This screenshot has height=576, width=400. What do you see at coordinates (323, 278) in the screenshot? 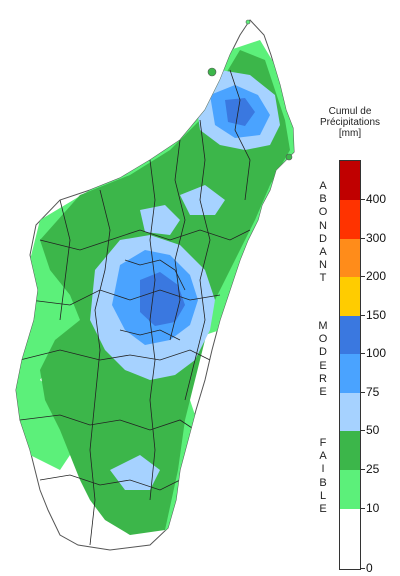
I see `letter: T` at bounding box center [323, 278].